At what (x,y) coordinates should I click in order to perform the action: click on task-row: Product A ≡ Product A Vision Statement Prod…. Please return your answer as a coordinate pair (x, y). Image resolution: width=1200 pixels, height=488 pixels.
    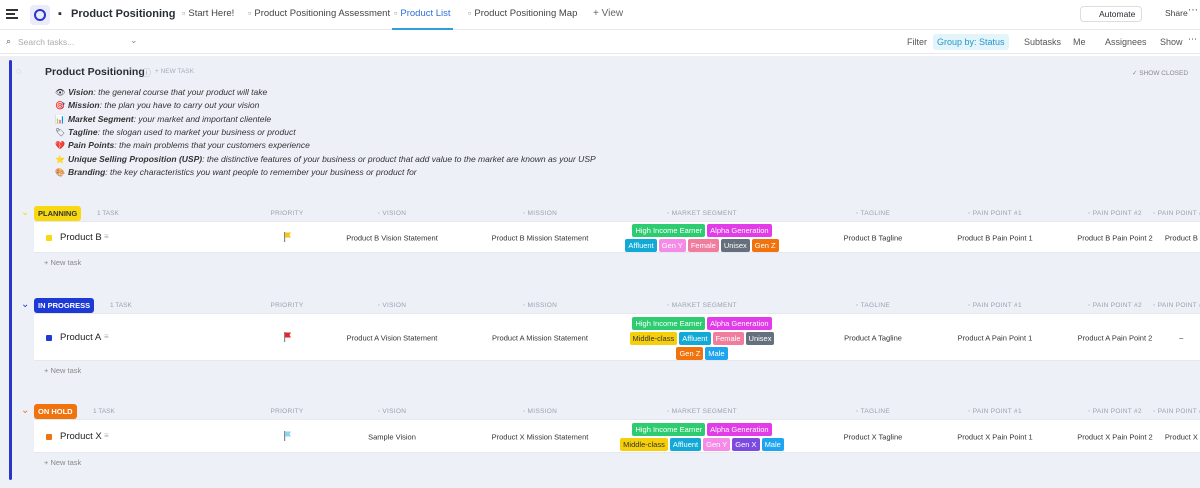
    Looking at the image, I should click on (617, 337).